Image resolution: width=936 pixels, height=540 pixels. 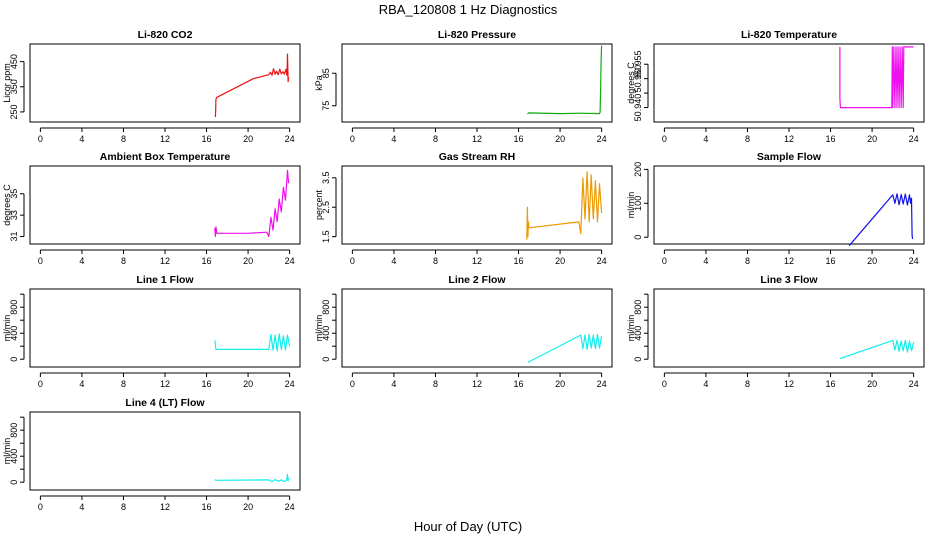 What do you see at coordinates (477, 35) in the screenshot?
I see `panel-title: Li-820 Pressure` at bounding box center [477, 35].